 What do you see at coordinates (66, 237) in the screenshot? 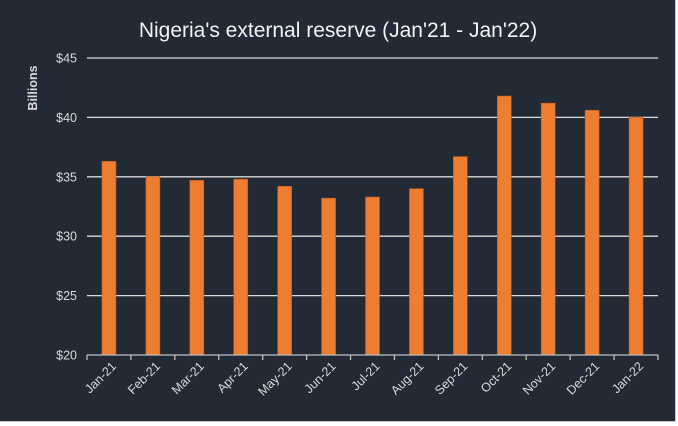
I see `y-tick-label: $30` at bounding box center [66, 237].